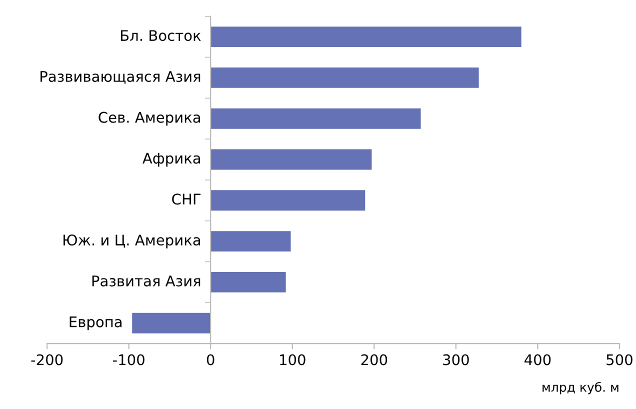  What do you see at coordinates (96, 323) in the screenshot?
I see `y-tick-label: Европа` at bounding box center [96, 323].